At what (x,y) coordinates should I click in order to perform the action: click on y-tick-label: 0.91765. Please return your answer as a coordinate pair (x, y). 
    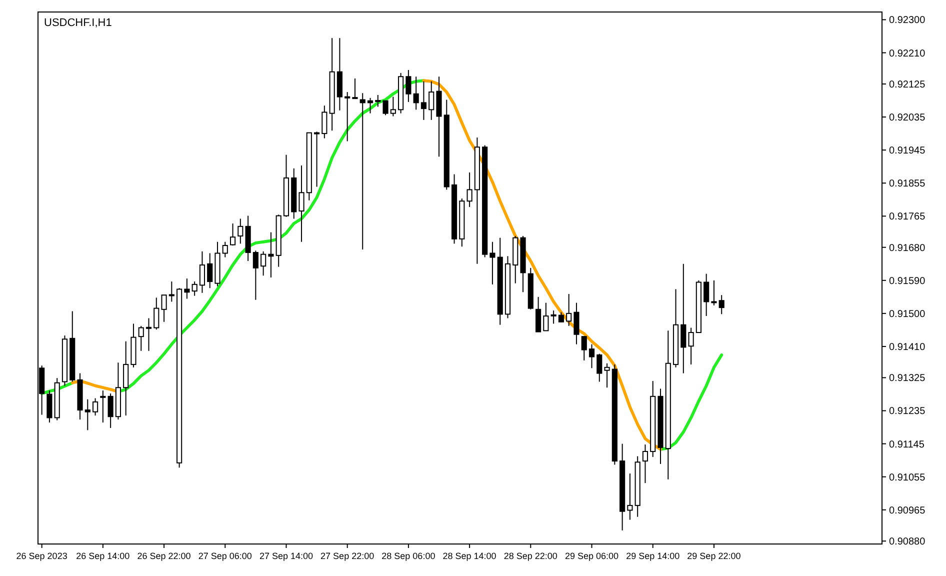
    Looking at the image, I should click on (907, 217).